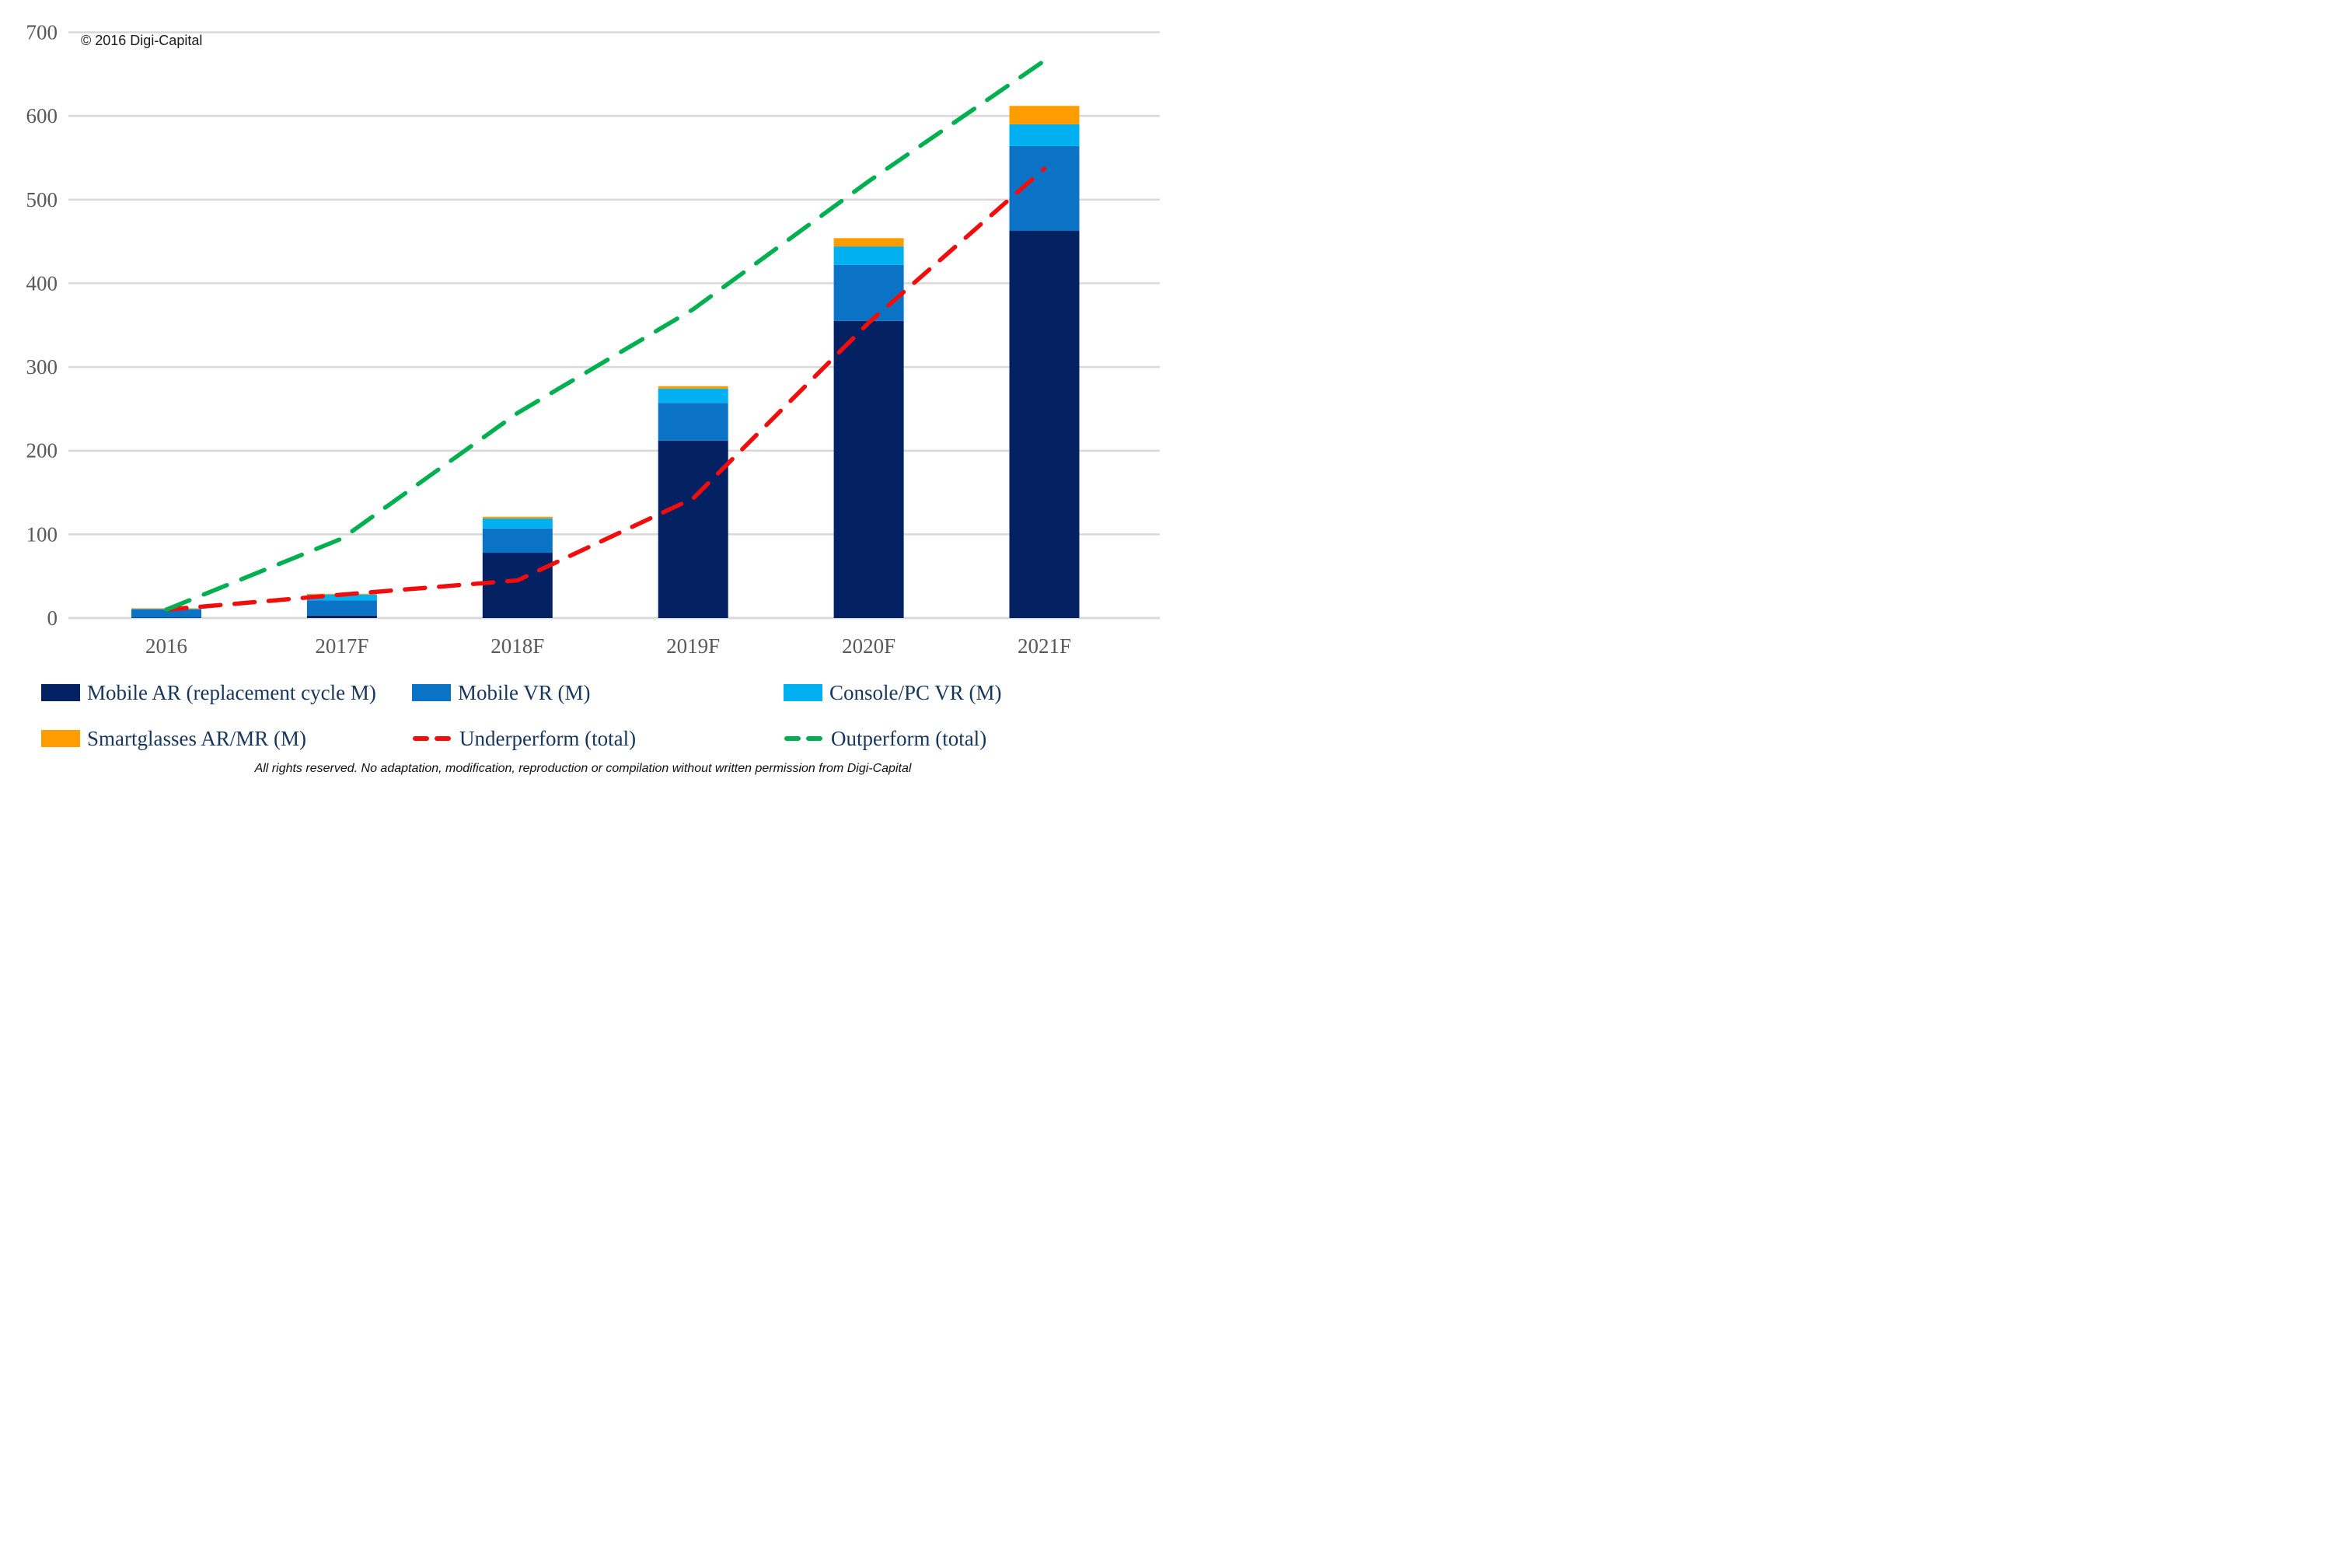 The image size is (2332, 1568). I want to click on x-category-label: 2016, so click(166, 646).